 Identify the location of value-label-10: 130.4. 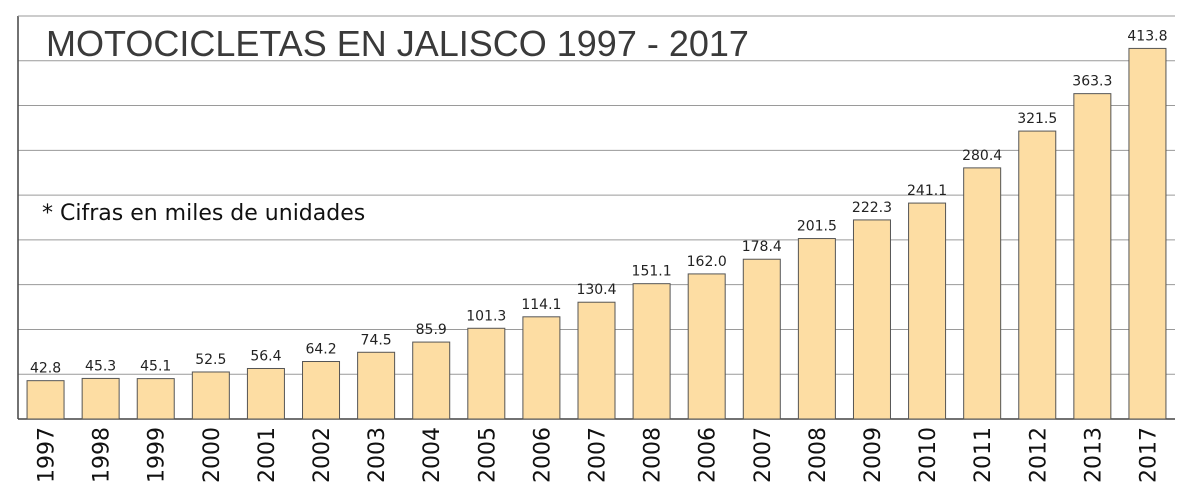
(596, 290).